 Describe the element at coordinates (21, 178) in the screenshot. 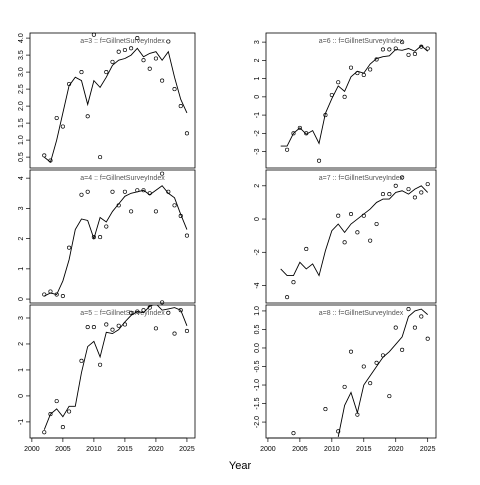

I see `y-tick-label: 4` at that location.